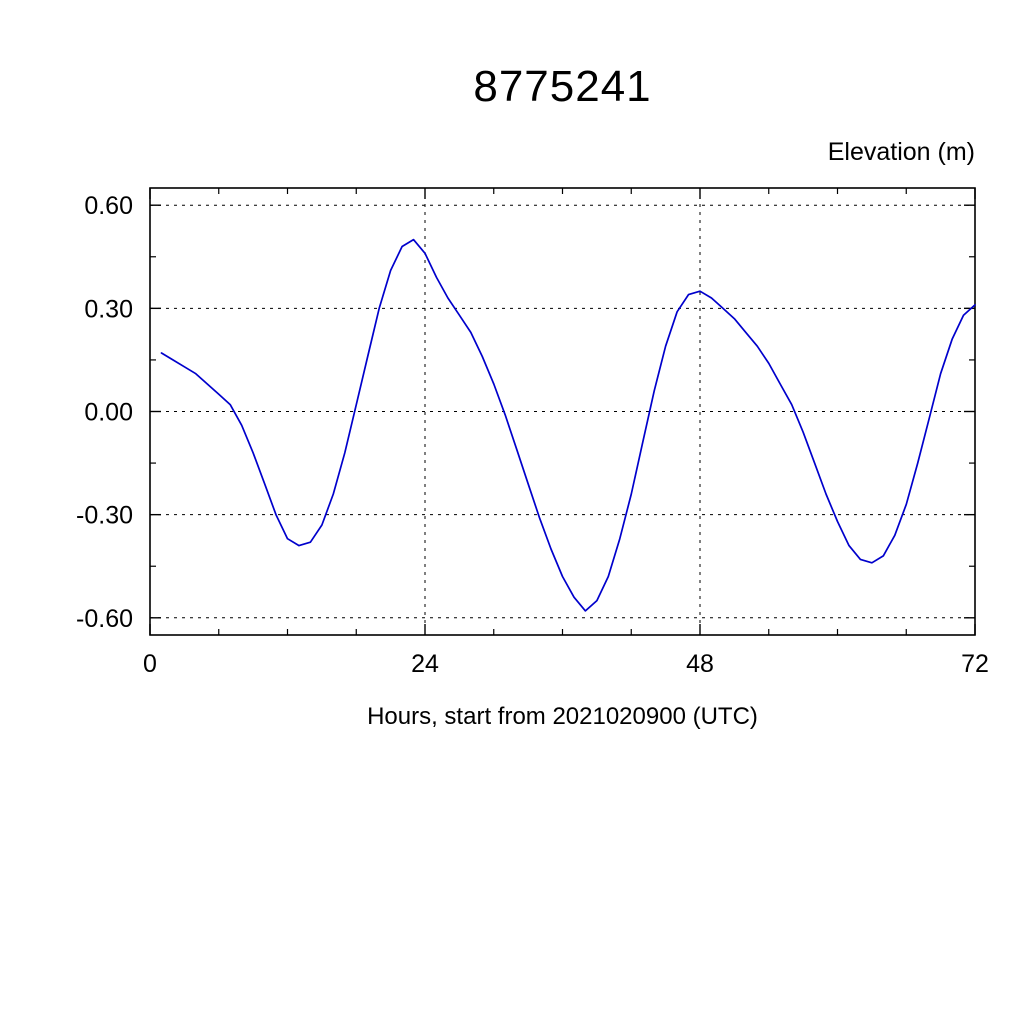  What do you see at coordinates (150, 664) in the screenshot?
I see `x-tick-label: 0` at bounding box center [150, 664].